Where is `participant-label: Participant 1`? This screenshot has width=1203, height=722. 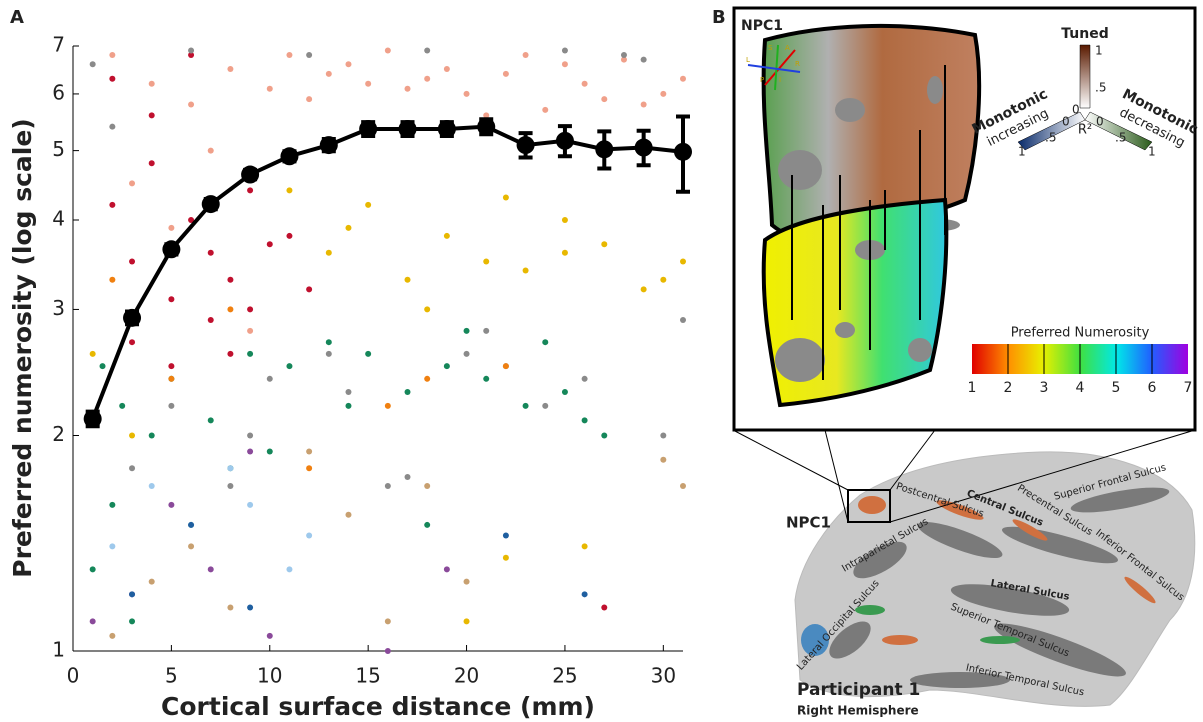
participant-label: Participant 1 is located at coordinates (858, 690).